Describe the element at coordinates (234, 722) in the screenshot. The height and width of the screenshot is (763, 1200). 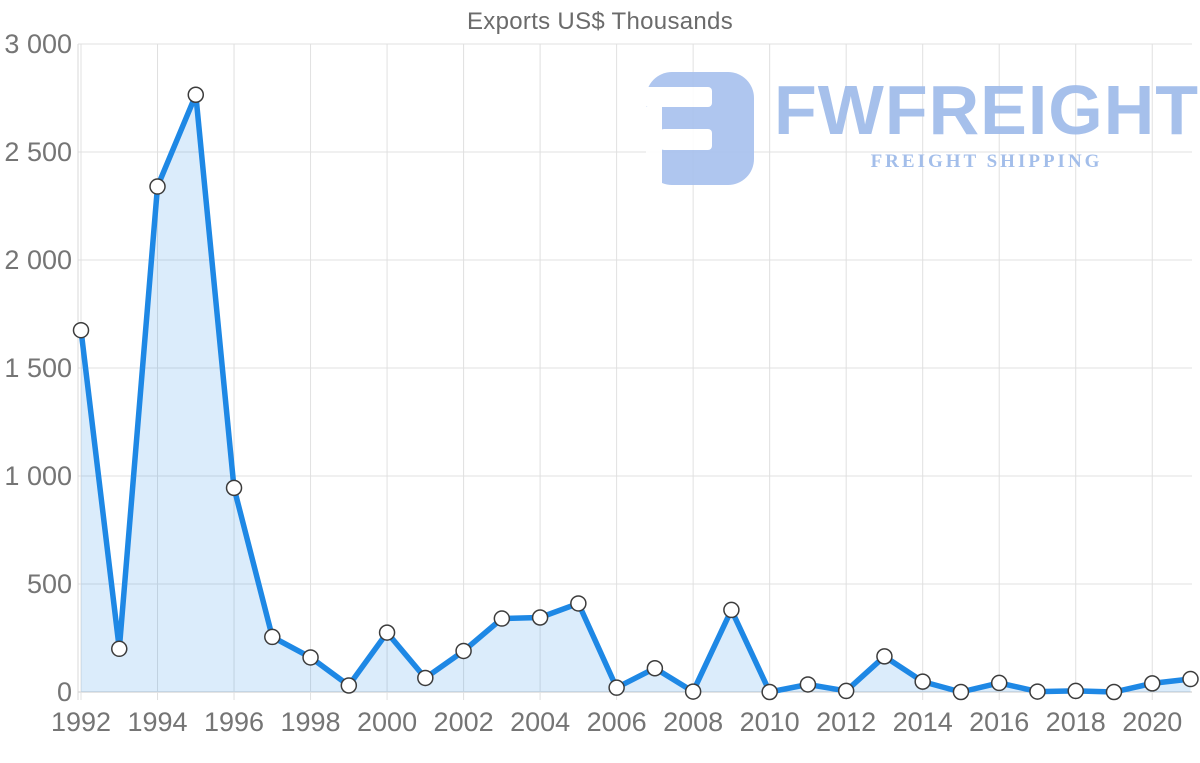
I see `svg-text: 1996` at that location.